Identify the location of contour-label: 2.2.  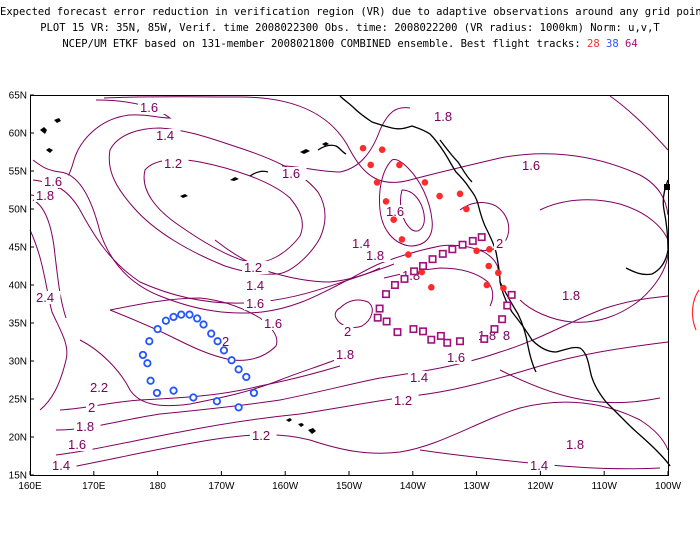
(99, 387).